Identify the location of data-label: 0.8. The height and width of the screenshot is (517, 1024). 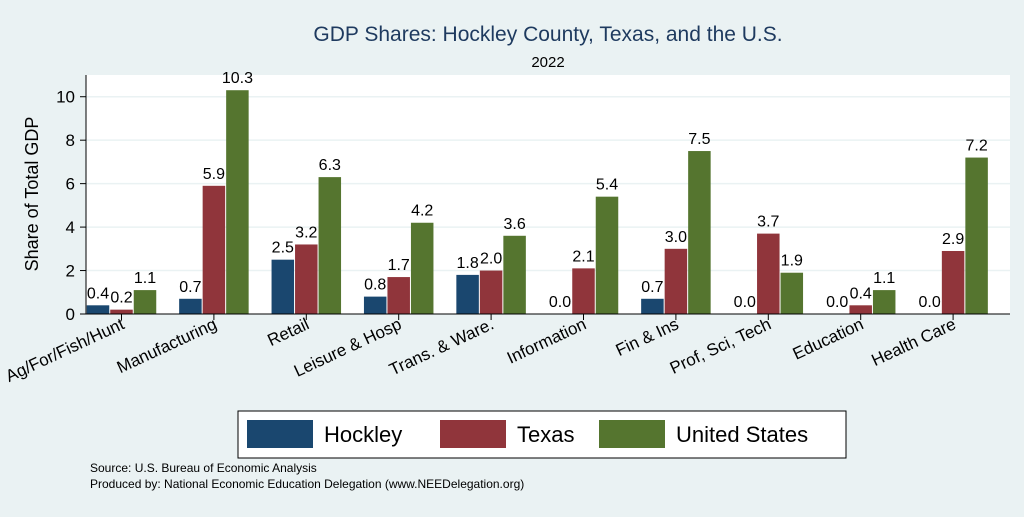
(375, 285).